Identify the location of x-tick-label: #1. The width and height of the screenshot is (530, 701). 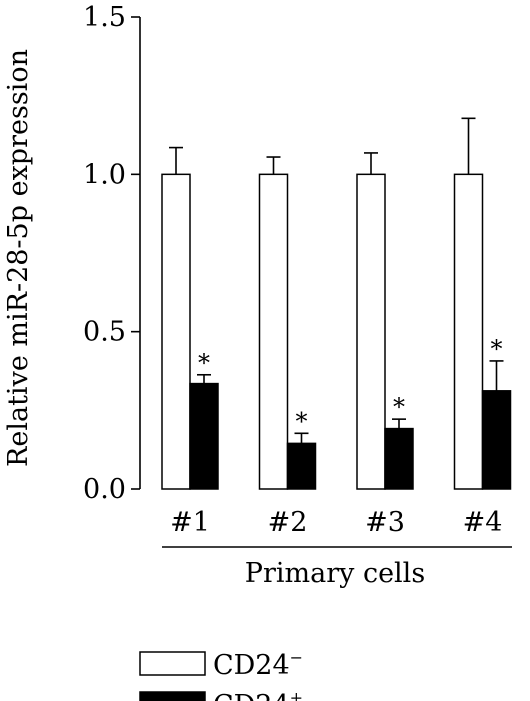
(190, 522).